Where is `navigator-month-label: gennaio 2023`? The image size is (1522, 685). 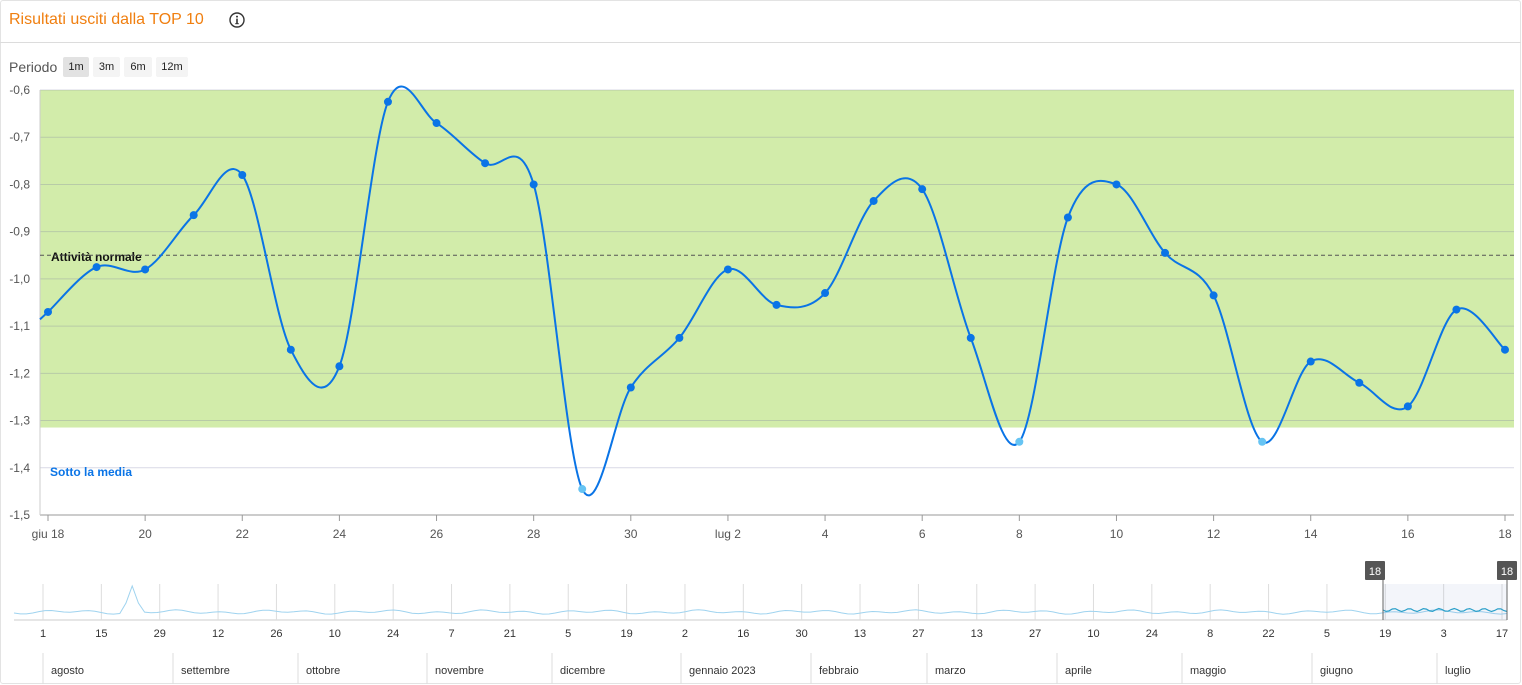
navigator-month-label: gennaio 2023 is located at coordinates (722, 671).